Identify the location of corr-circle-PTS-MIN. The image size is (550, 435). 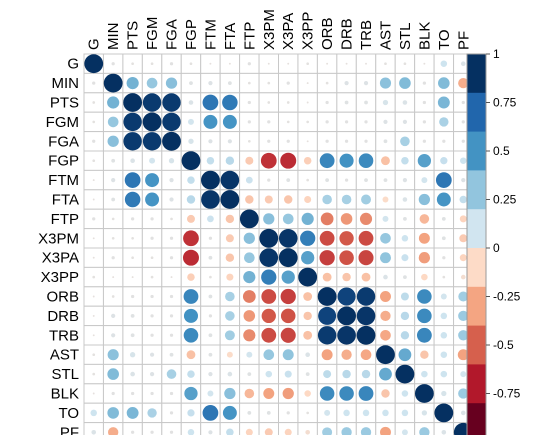
(113, 102).